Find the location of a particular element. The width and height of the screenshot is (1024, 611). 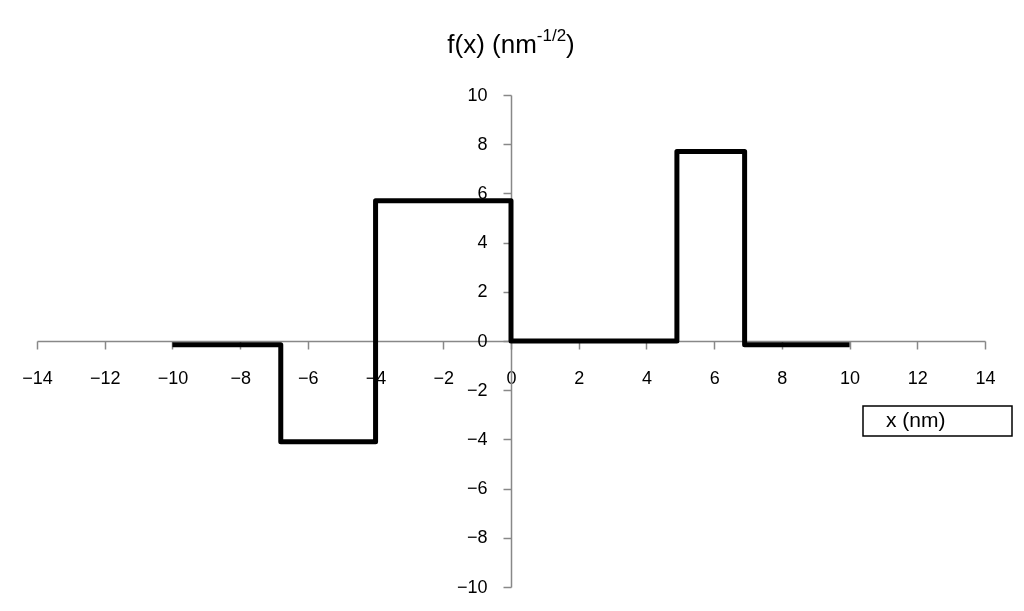

x-tick-label: −10 is located at coordinates (173, 377).